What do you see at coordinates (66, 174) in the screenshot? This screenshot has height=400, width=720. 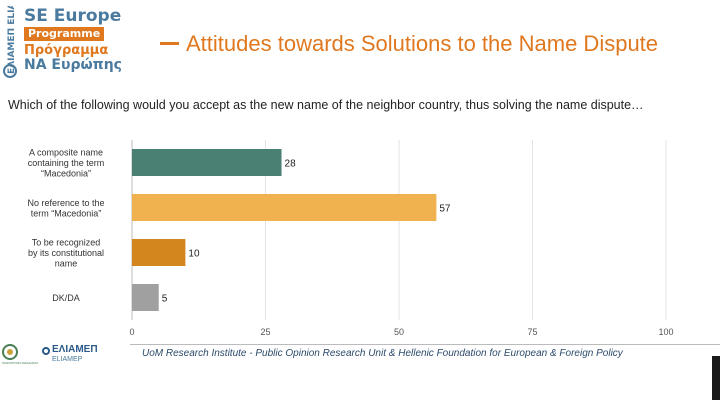 I see `category-label-line: “Macedonia”` at bounding box center [66, 174].